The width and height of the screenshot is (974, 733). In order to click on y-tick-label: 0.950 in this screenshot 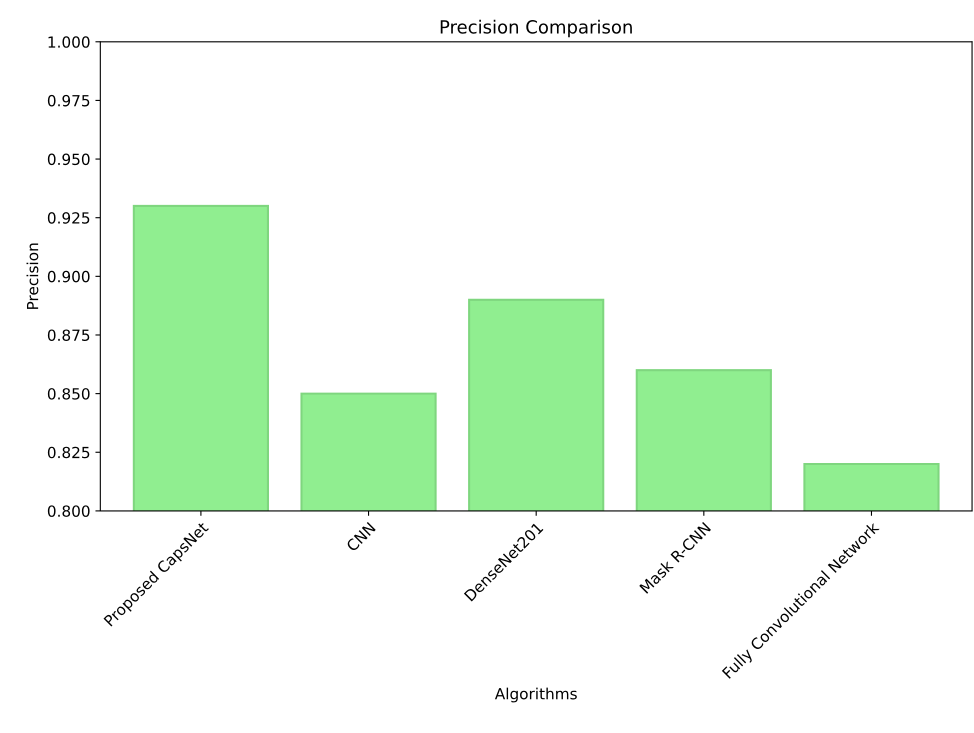, I will do `click(69, 160)`.